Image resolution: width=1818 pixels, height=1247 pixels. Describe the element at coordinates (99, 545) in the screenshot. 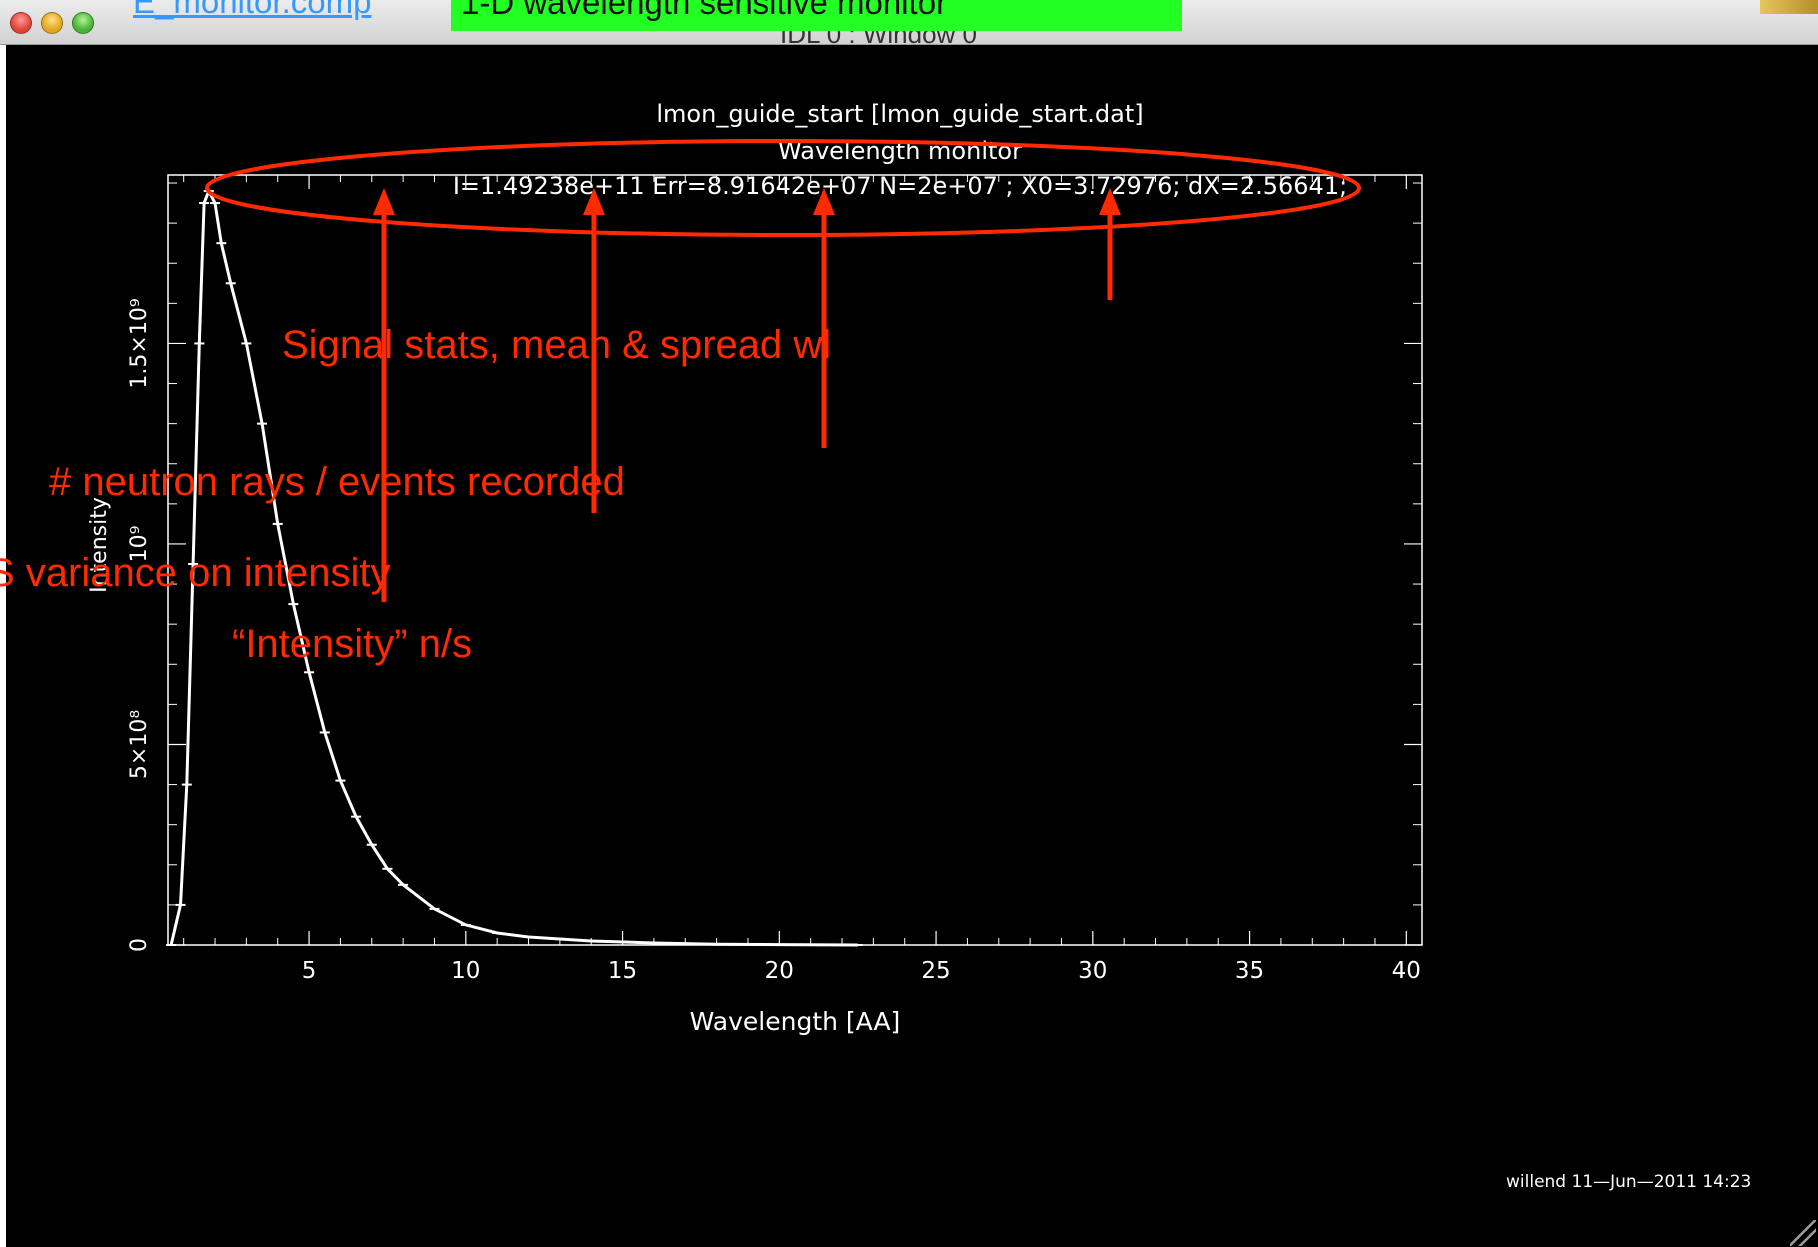

I see `y-axis-title: Intensity` at that location.